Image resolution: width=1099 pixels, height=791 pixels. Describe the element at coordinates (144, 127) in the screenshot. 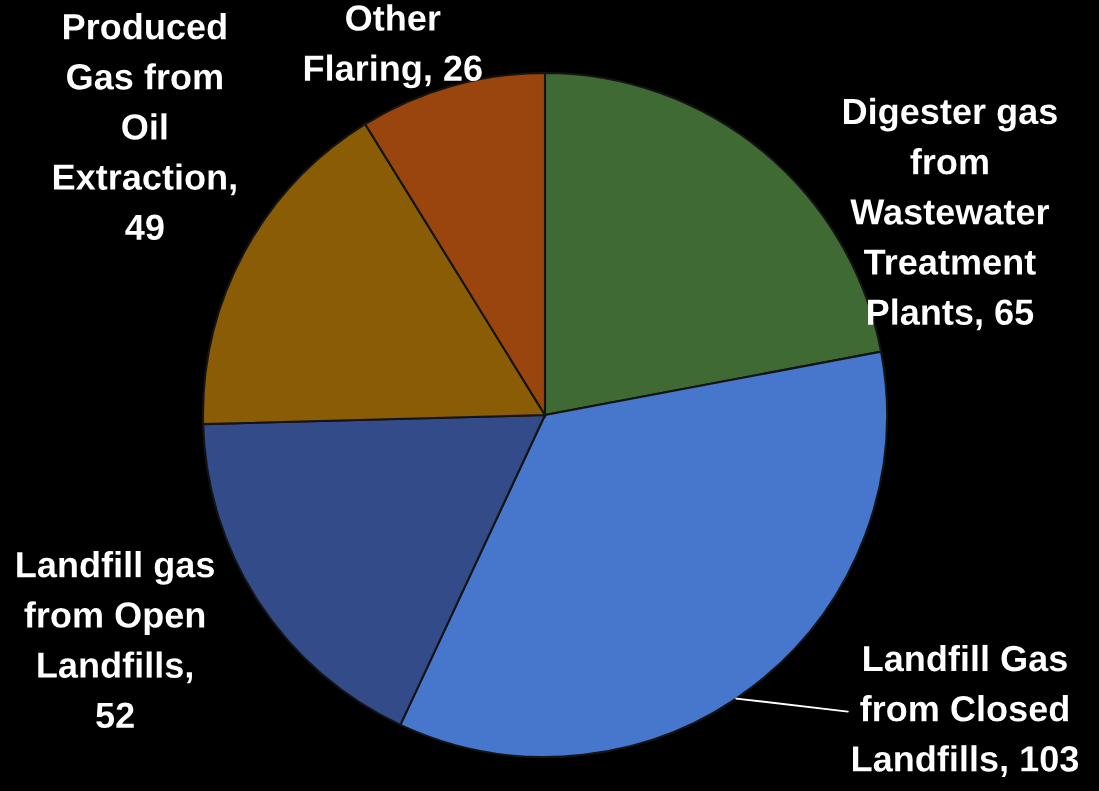

I see `slice-label: Produced Gas from Oil Extraction, 49` at that location.